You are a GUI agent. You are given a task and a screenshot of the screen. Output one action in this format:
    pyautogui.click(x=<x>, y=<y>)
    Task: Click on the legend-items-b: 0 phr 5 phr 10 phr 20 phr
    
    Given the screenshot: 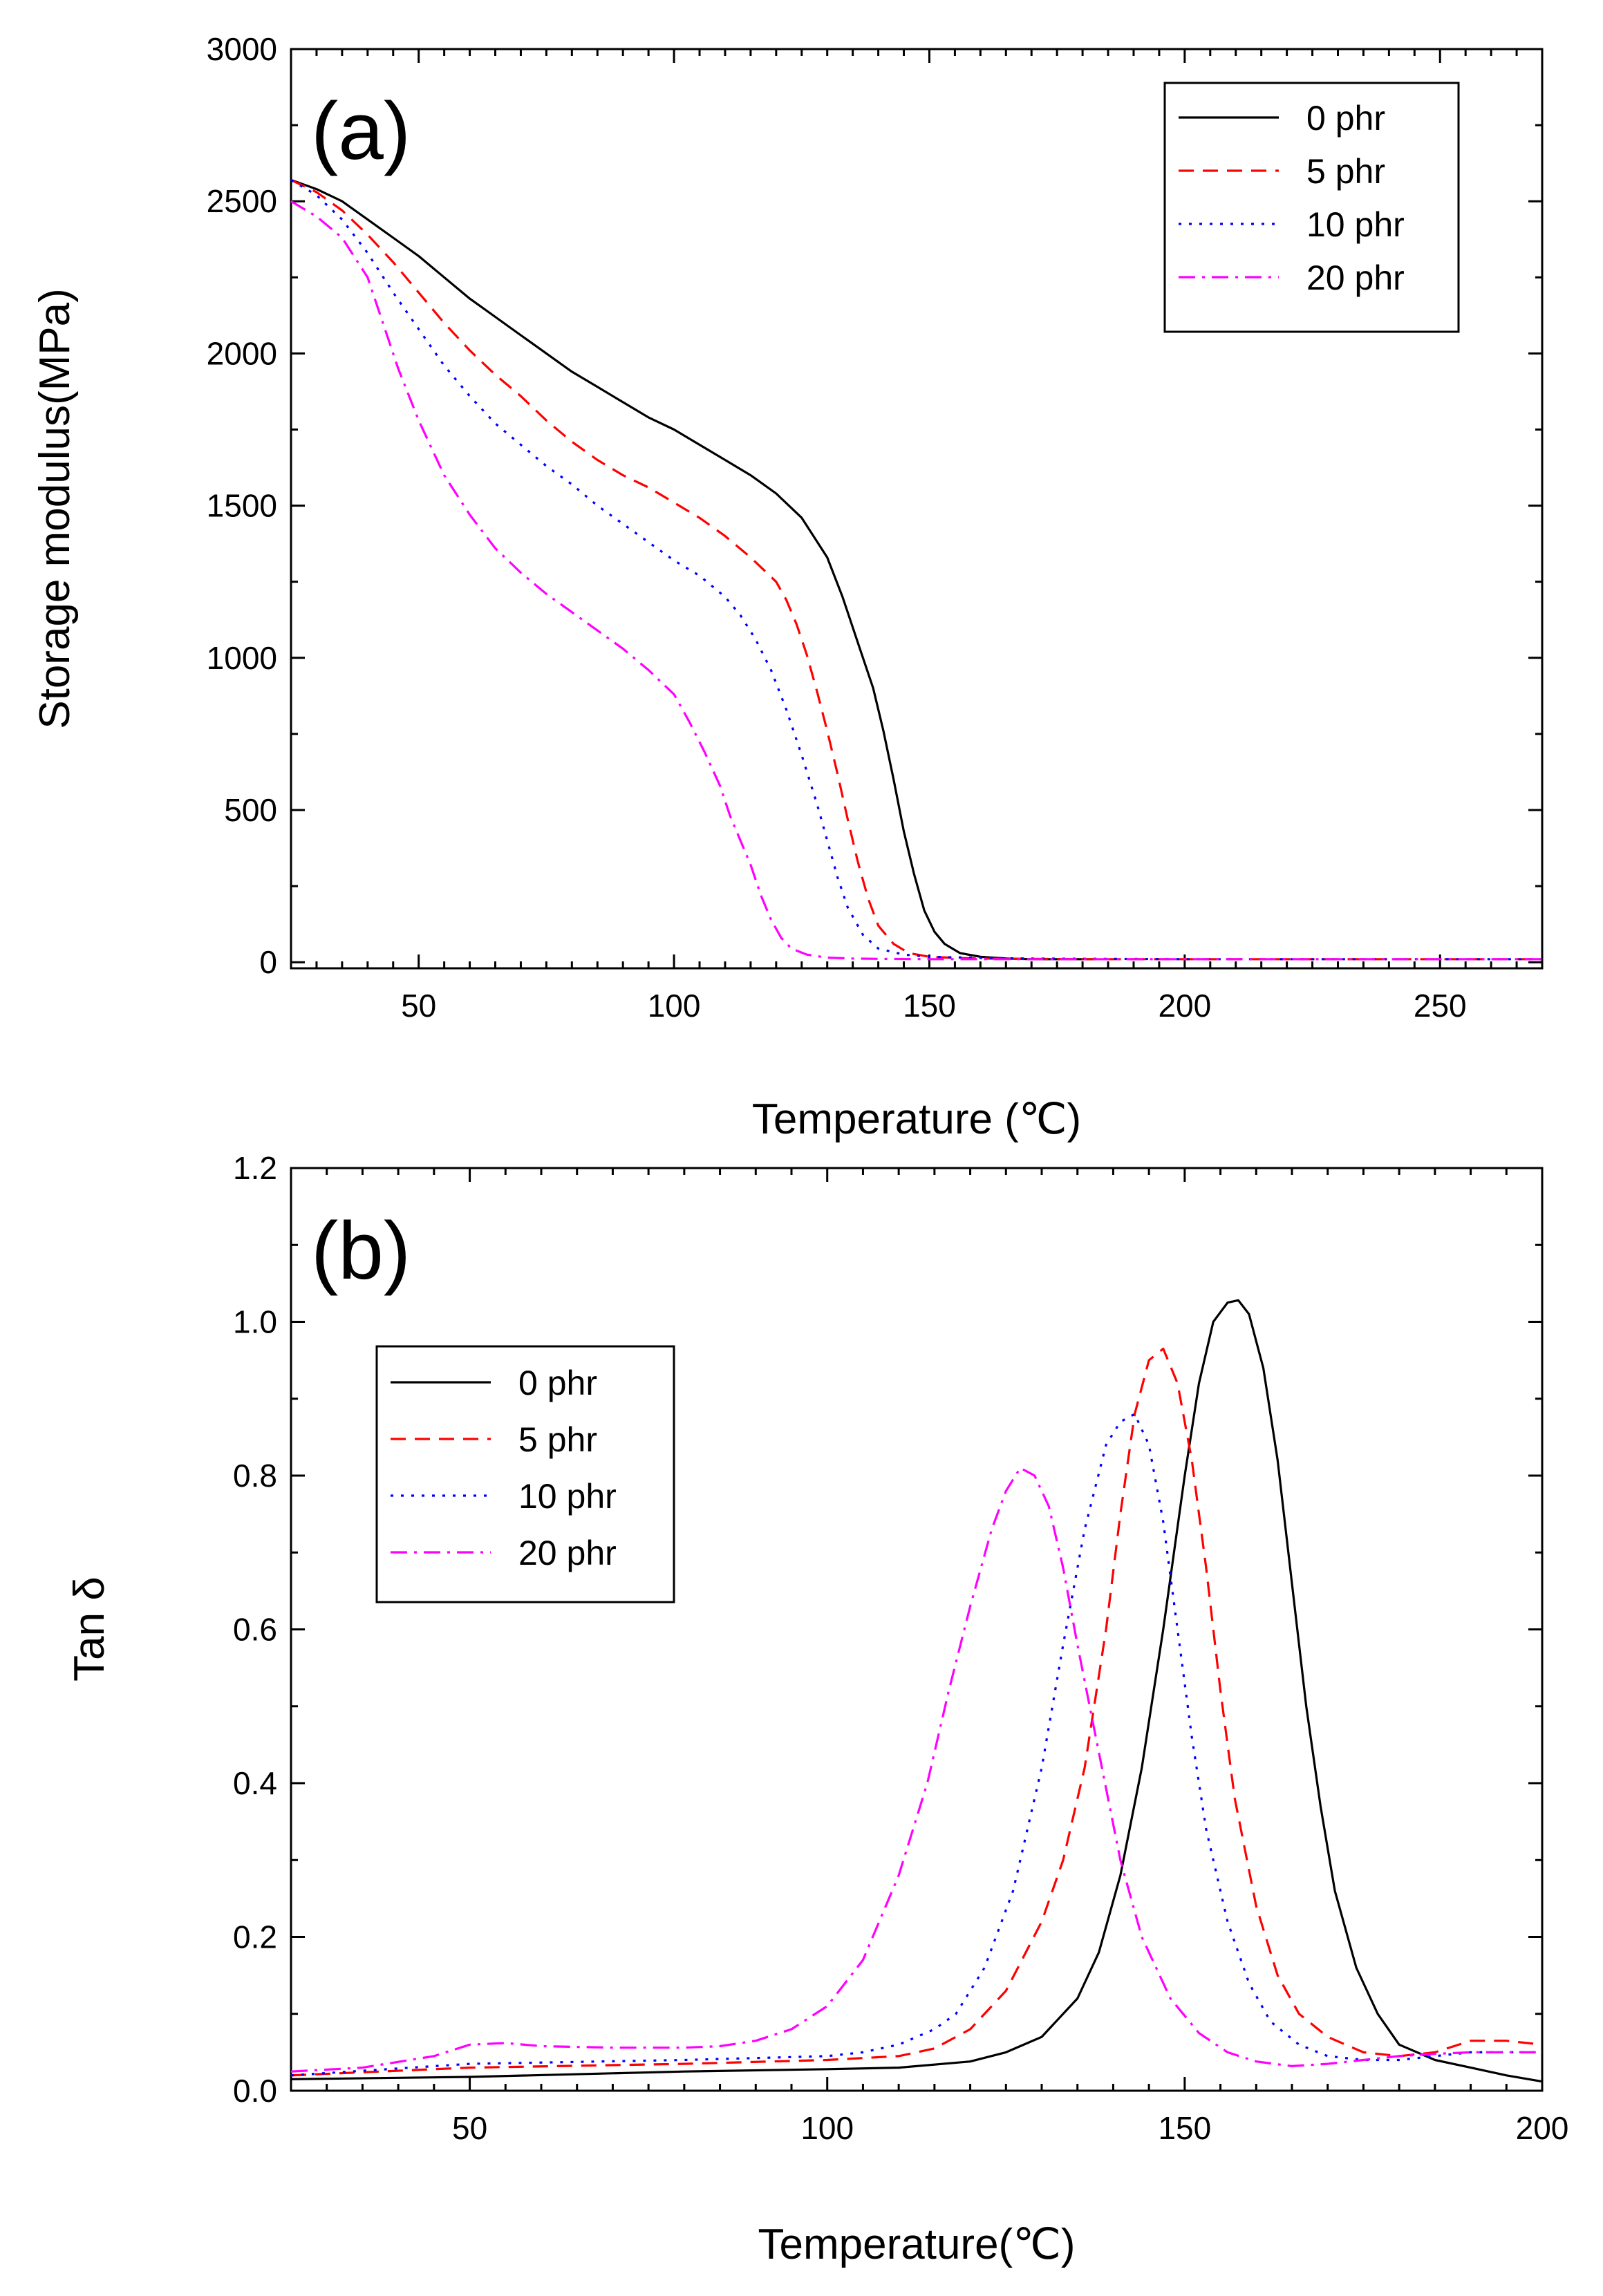 What is the action you would take?
    pyautogui.click(x=504, y=1468)
    